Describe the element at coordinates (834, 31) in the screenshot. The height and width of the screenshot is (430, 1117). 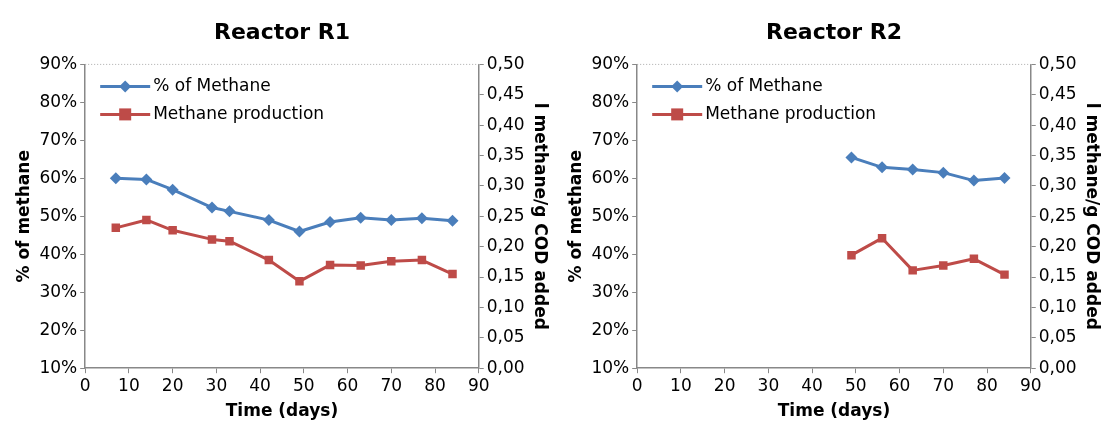
I see `chart-title: Reactor R2` at that location.